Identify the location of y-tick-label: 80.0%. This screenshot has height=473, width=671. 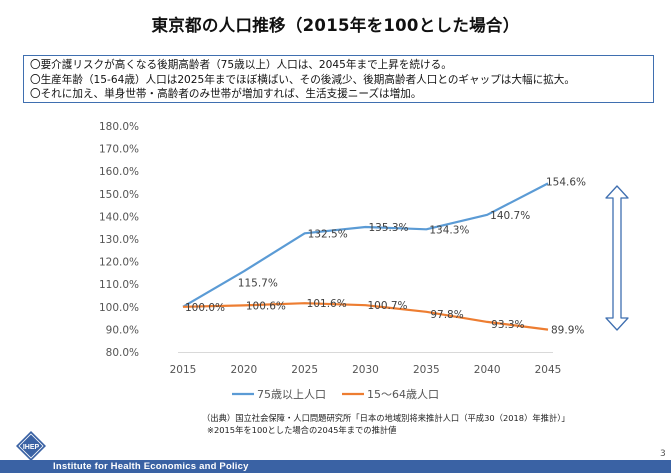
(122, 353).